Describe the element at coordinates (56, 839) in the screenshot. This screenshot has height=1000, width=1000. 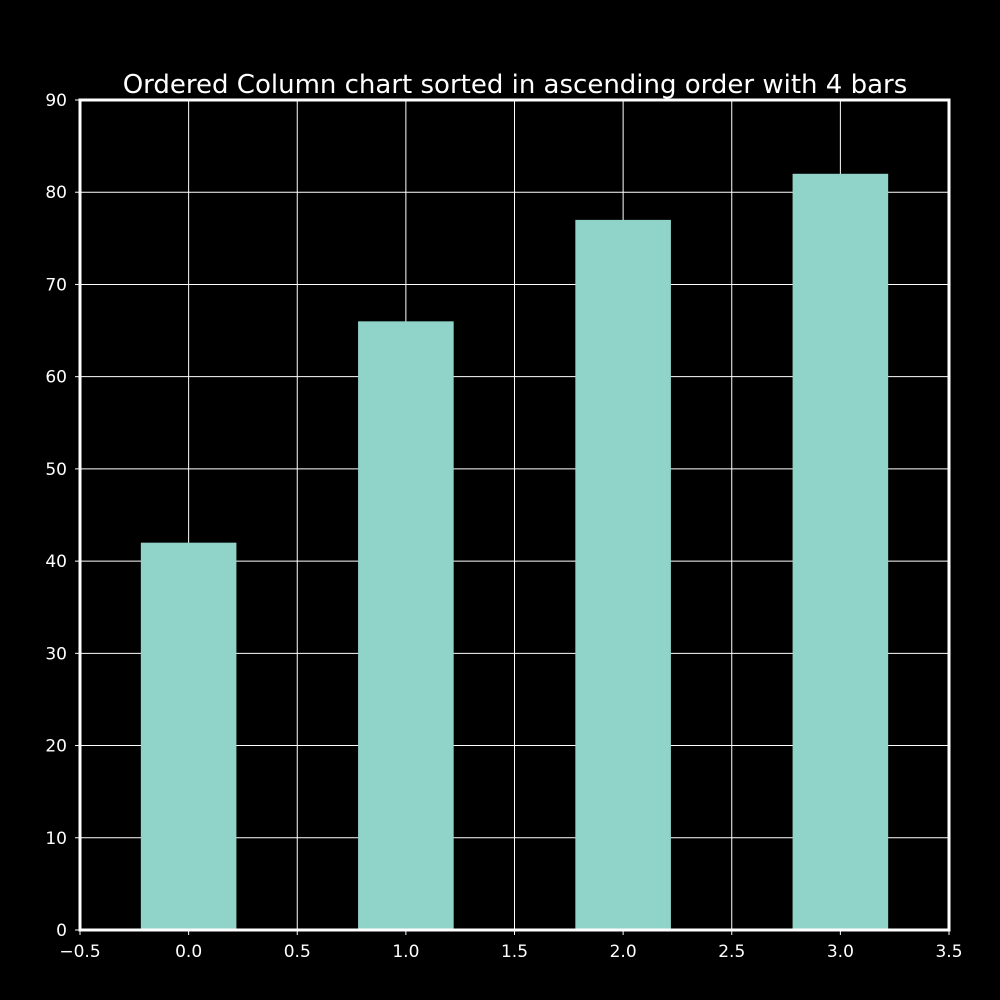
I see `y-tick-label: 10` at that location.